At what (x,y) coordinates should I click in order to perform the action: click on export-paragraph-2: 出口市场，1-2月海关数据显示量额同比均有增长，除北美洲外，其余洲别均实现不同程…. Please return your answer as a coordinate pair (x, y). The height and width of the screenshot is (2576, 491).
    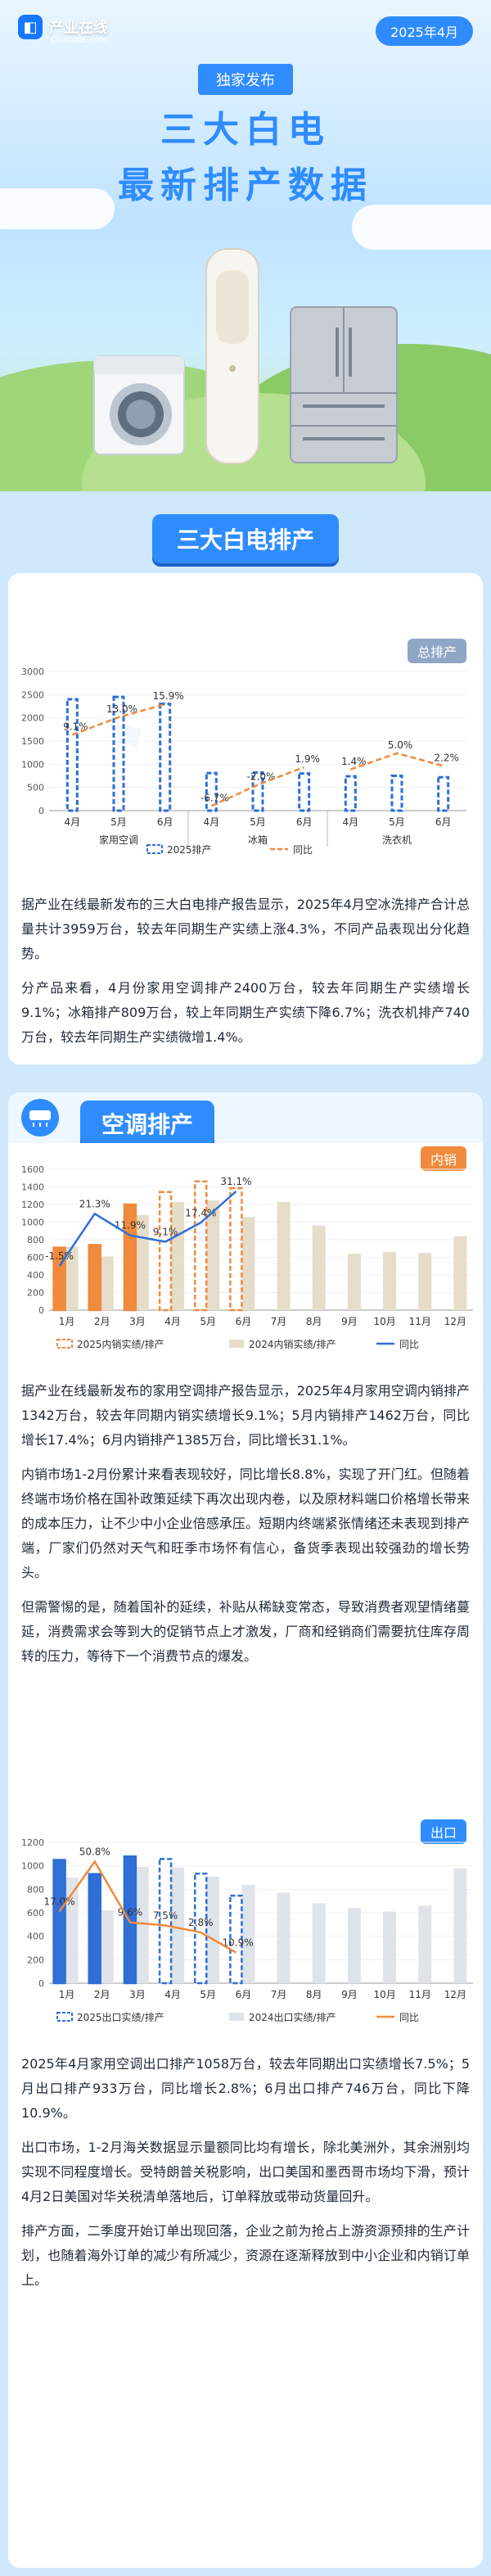
    Looking at the image, I should click on (245, 2172).